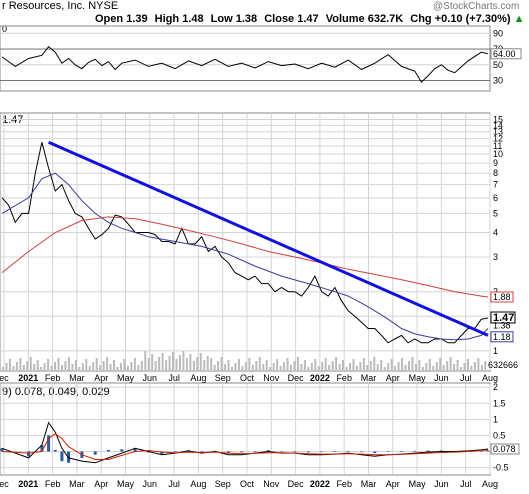 The image size is (529, 494). Describe the element at coordinates (505, 449) in the screenshot. I see `macd-value-box` at that location.